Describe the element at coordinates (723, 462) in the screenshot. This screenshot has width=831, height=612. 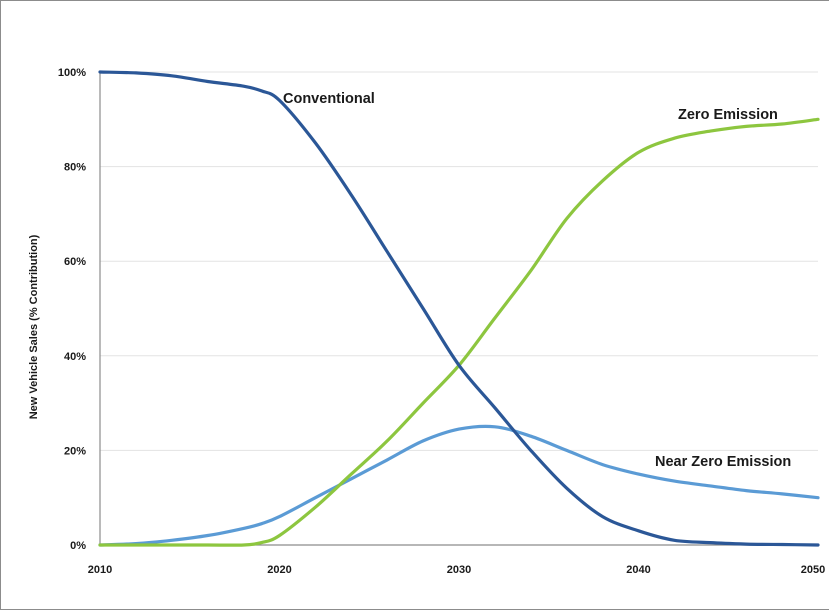
I see `series-label-near-zero-emission: Near Zero Emission` at that location.